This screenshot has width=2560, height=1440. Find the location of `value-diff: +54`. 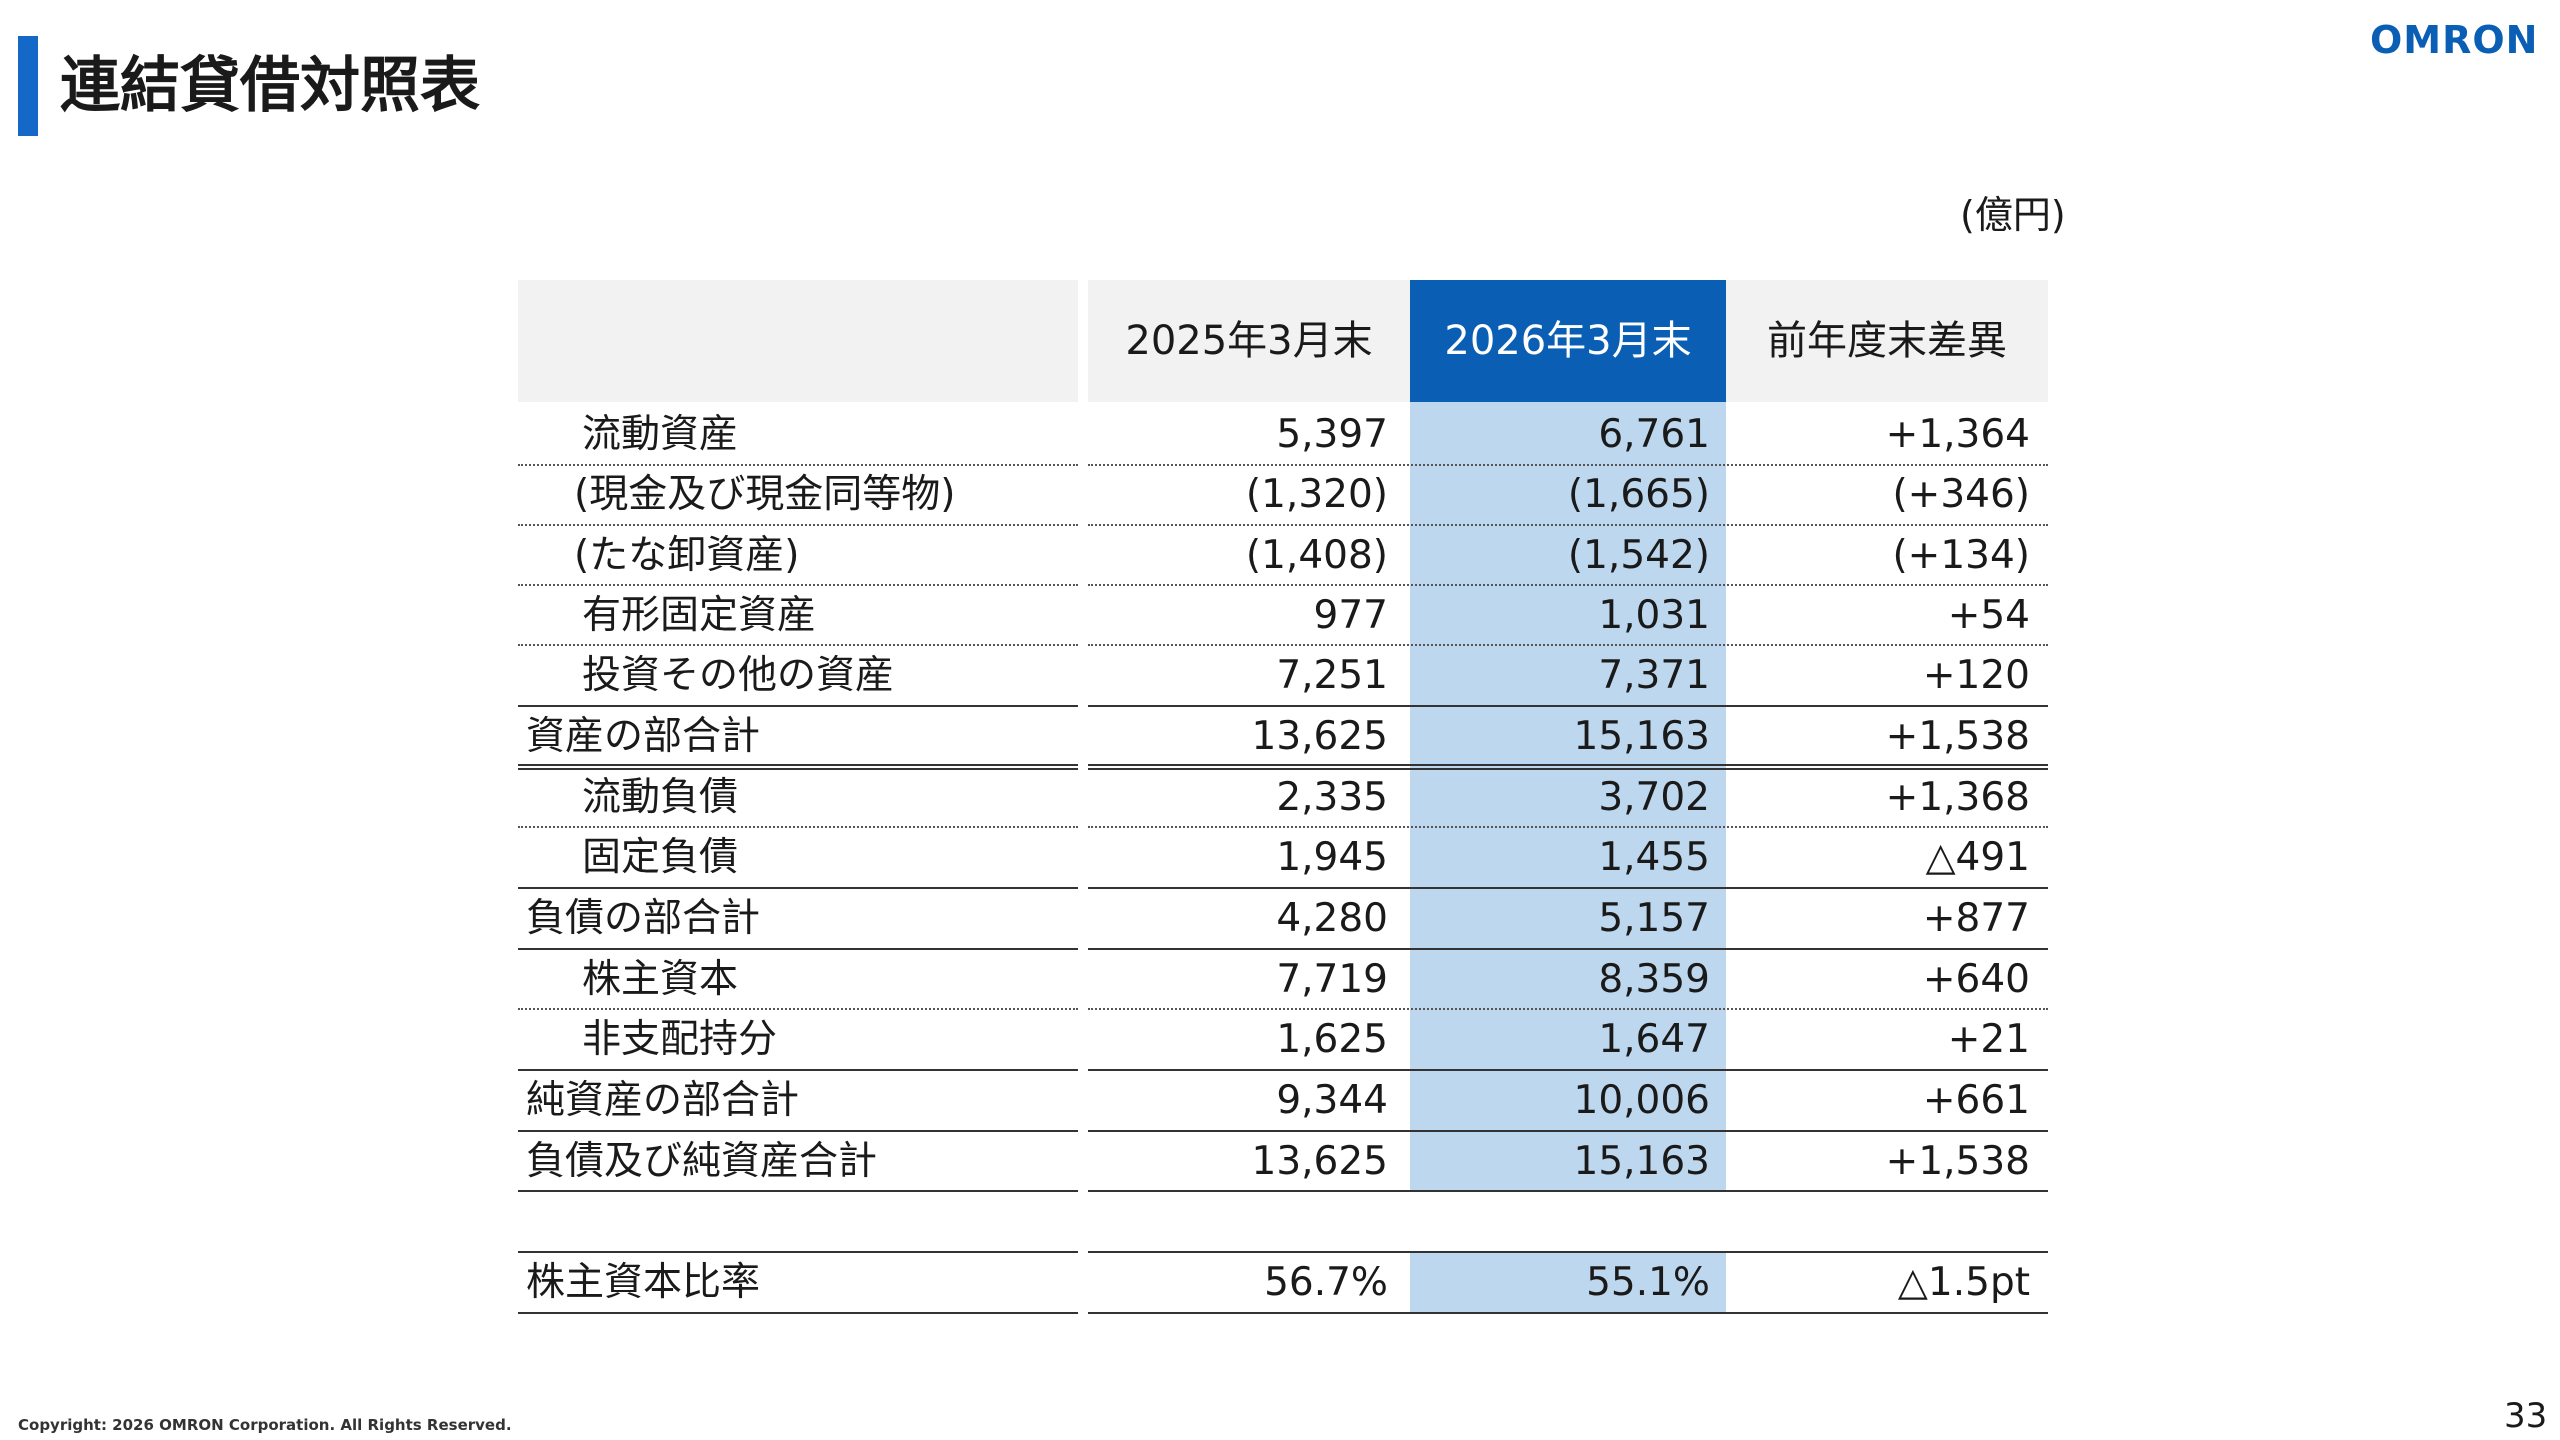

value-diff: +54 is located at coordinates (1988, 615).